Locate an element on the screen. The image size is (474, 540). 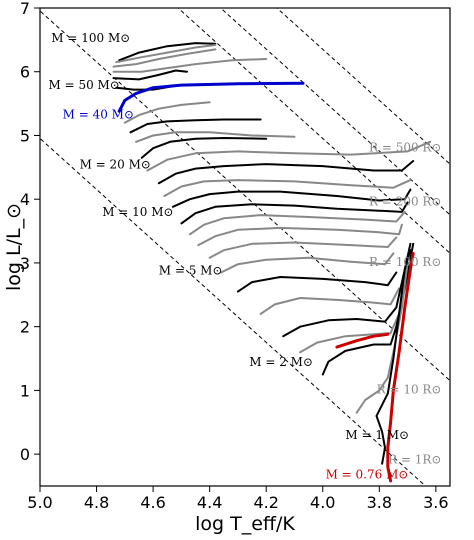
mass-label-50: M = 50 M⊙ is located at coordinates (83, 85).